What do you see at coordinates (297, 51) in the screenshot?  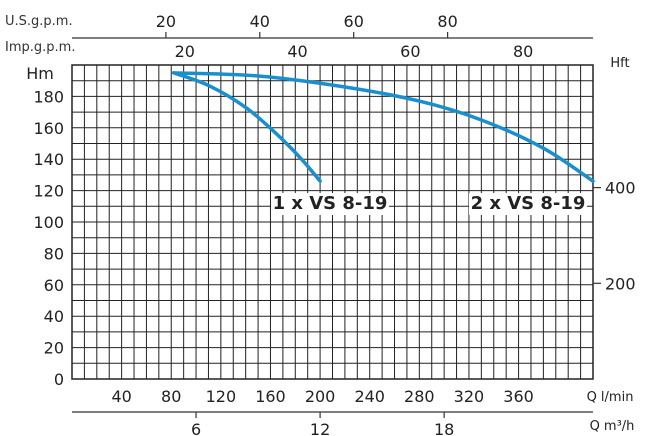 I see `x-axis-impgpm-label: 40` at bounding box center [297, 51].